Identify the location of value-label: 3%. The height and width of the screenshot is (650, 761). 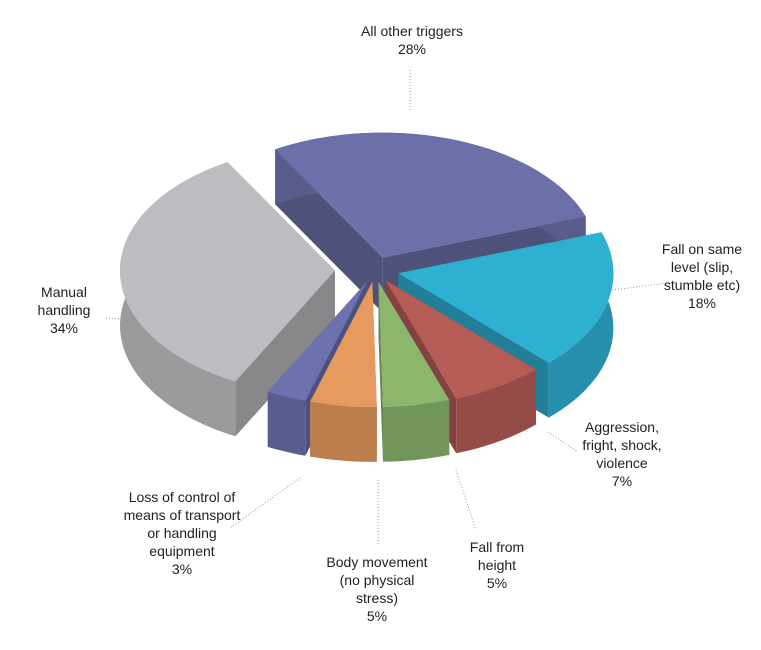
(182, 569).